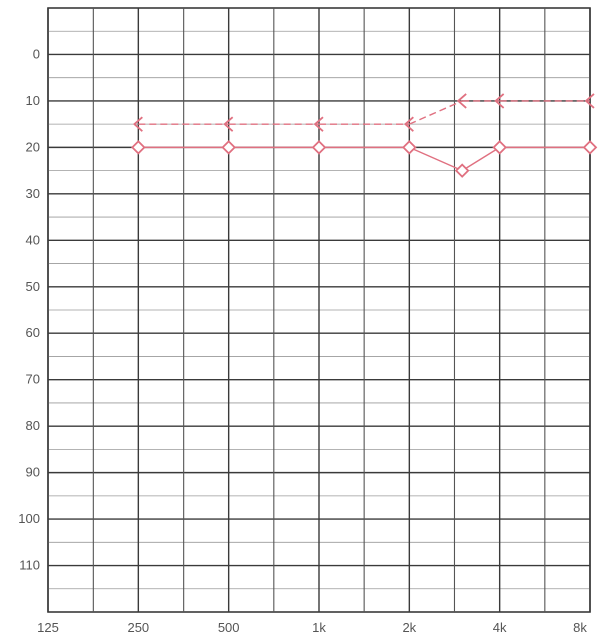  Describe the element at coordinates (33, 286) in the screenshot. I see `y-tick-label: 50` at that location.